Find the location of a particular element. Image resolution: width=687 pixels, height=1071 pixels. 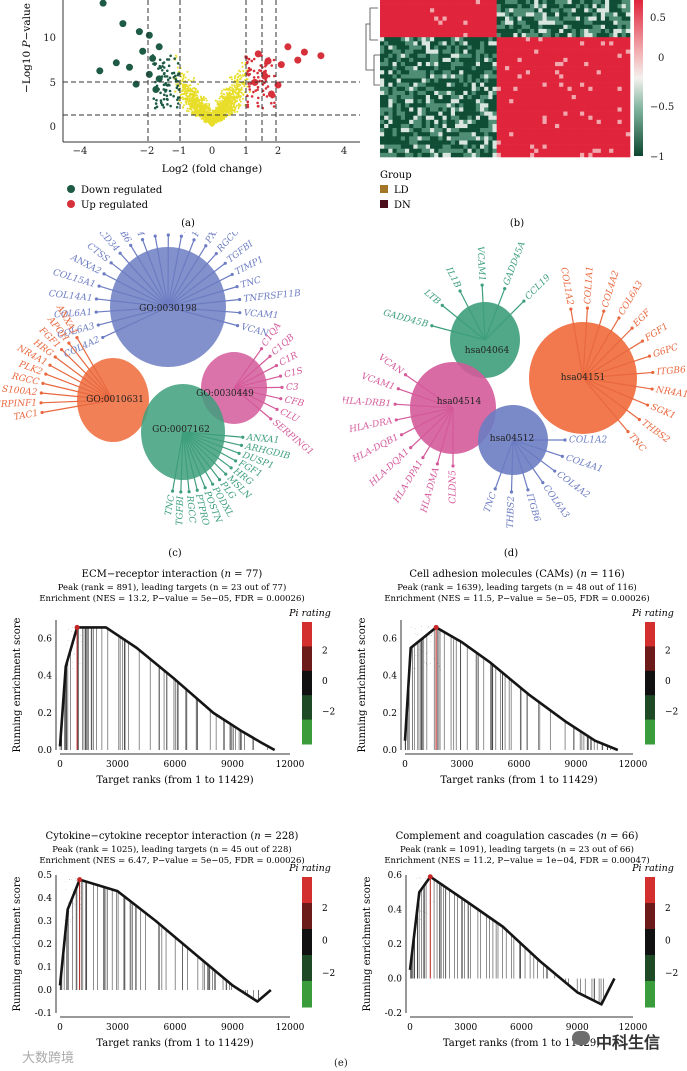

hub-label: GO:0030449 is located at coordinates (225, 394).